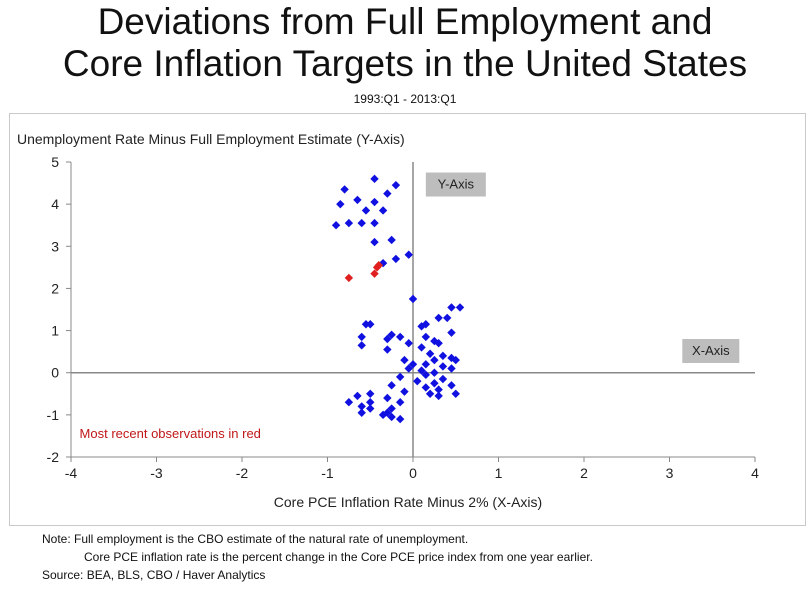 This screenshot has width=810, height=607. I want to click on chart-title-line-1: Deviations from Full Employment and, so click(405, 21).